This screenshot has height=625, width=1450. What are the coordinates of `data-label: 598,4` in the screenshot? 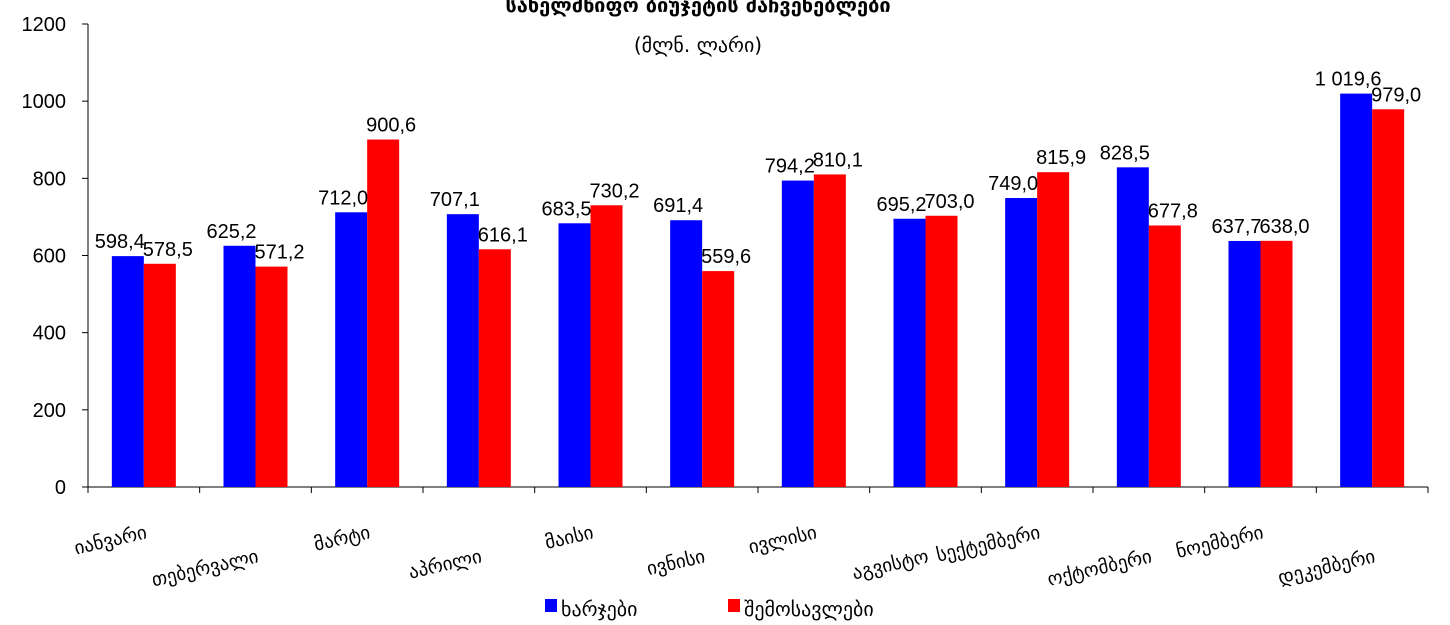 It's located at (120, 242).